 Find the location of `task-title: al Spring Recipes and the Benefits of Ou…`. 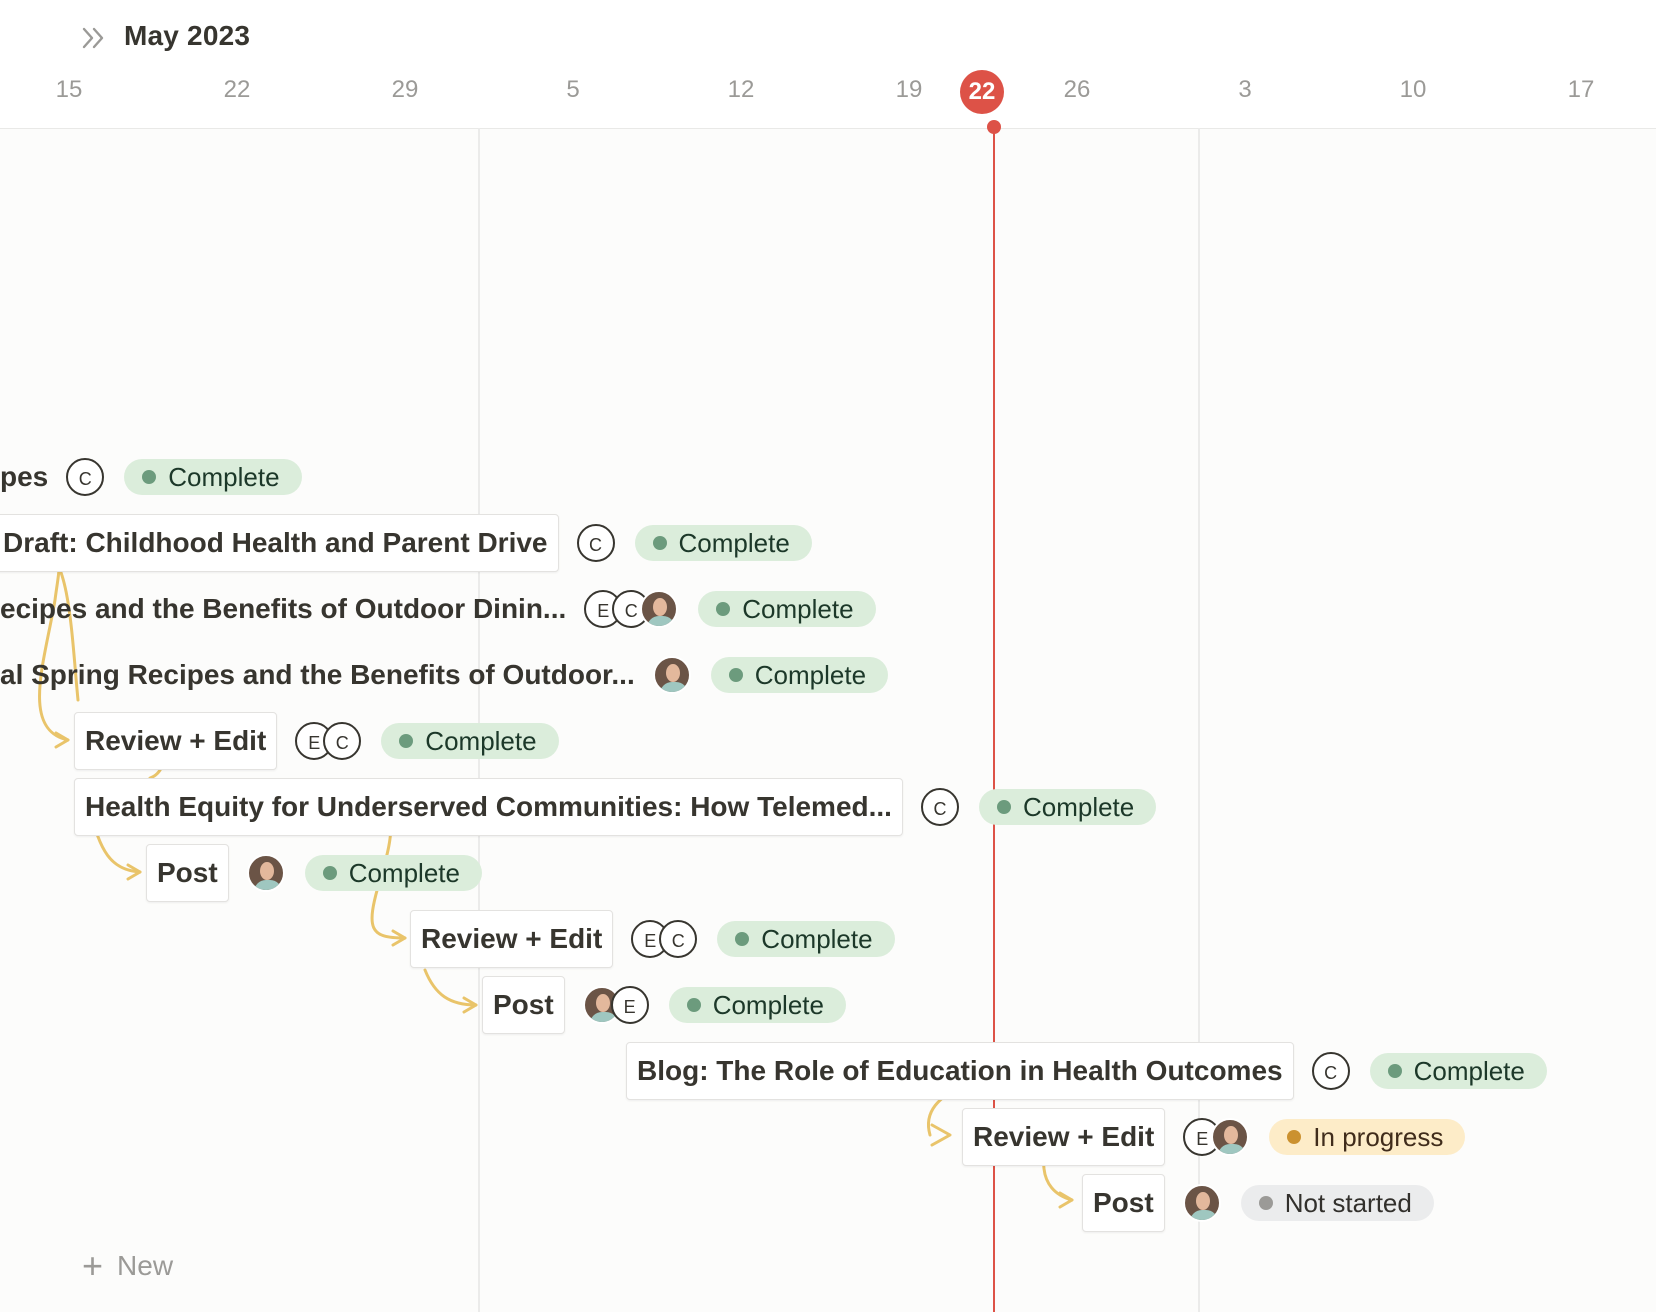

task-title: al Spring Recipes and the Benefits of Ou… is located at coordinates (317, 674).